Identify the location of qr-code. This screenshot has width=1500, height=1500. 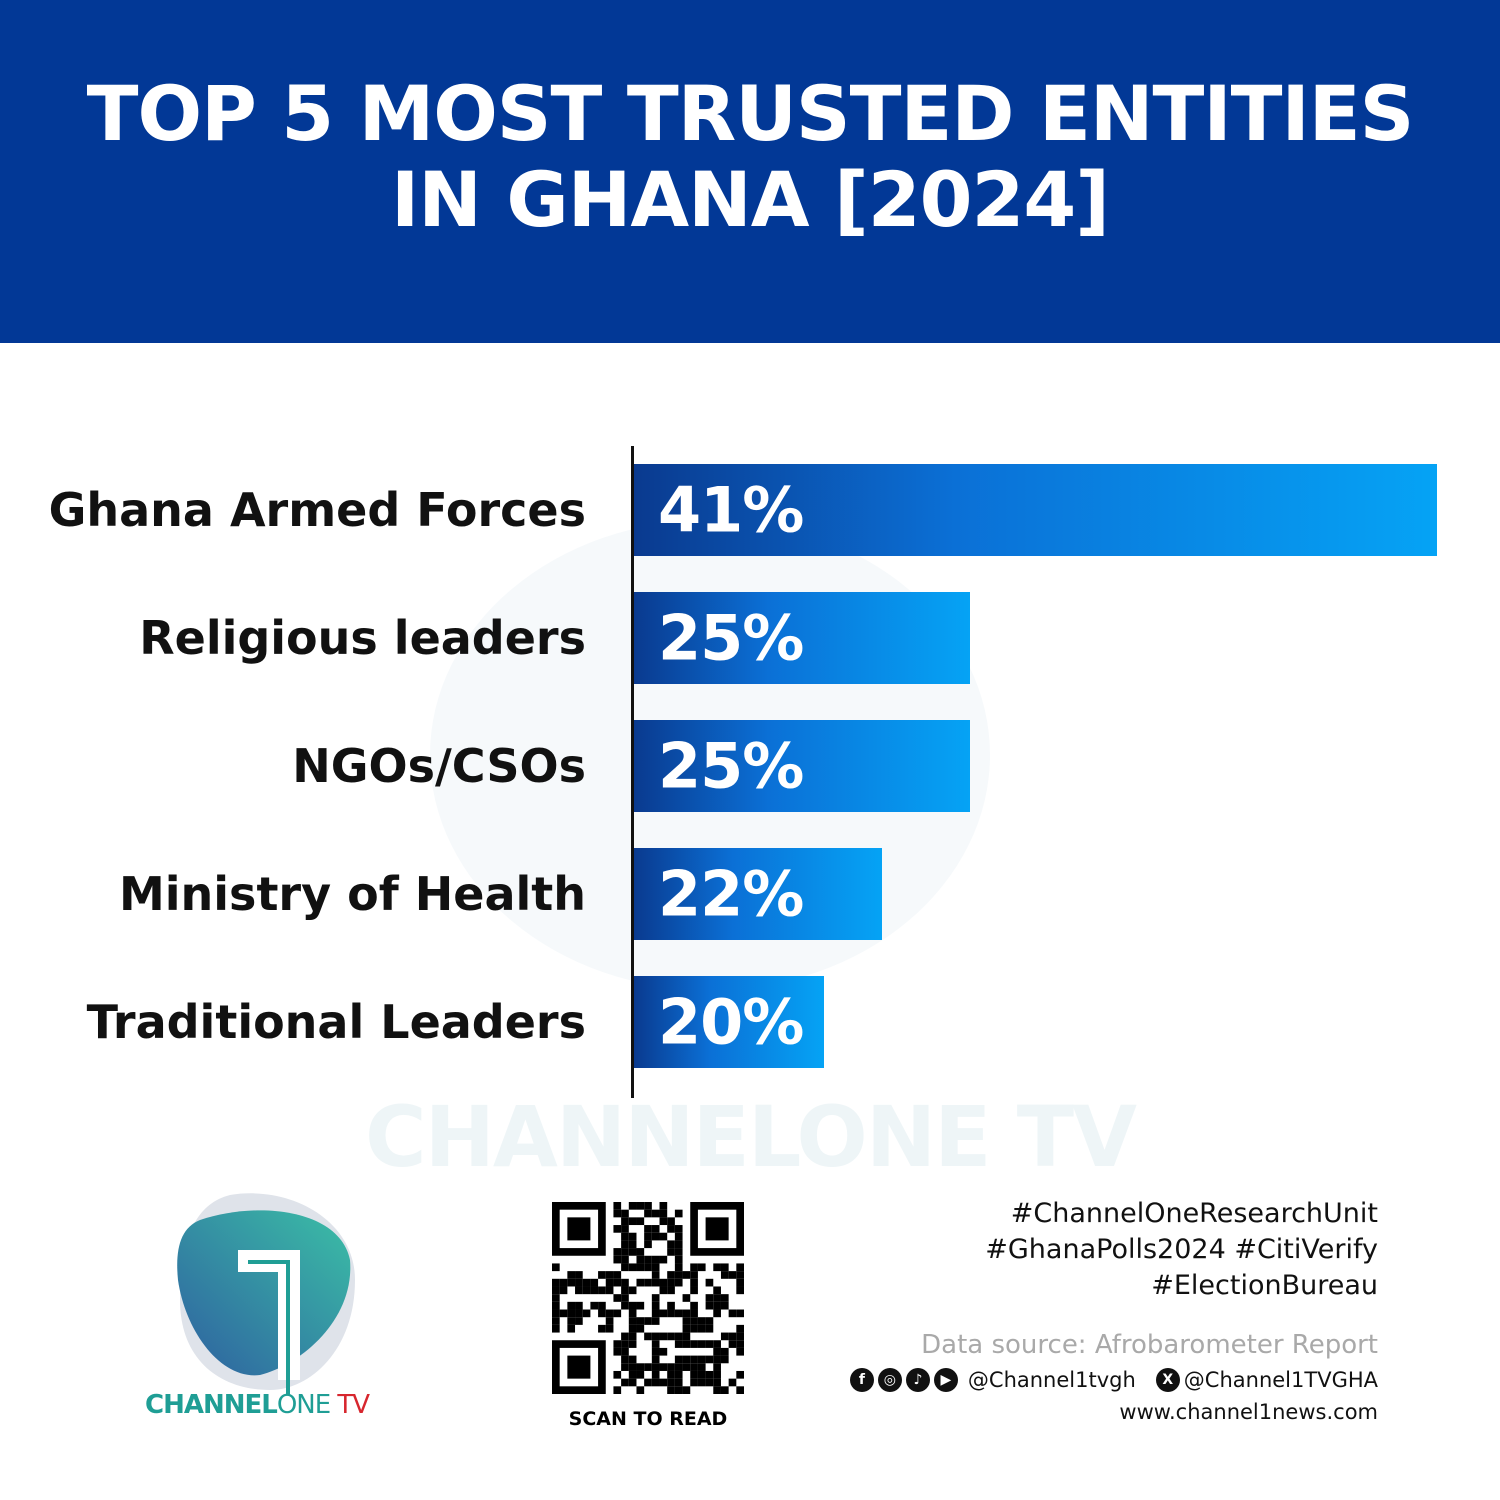
(648, 1298).